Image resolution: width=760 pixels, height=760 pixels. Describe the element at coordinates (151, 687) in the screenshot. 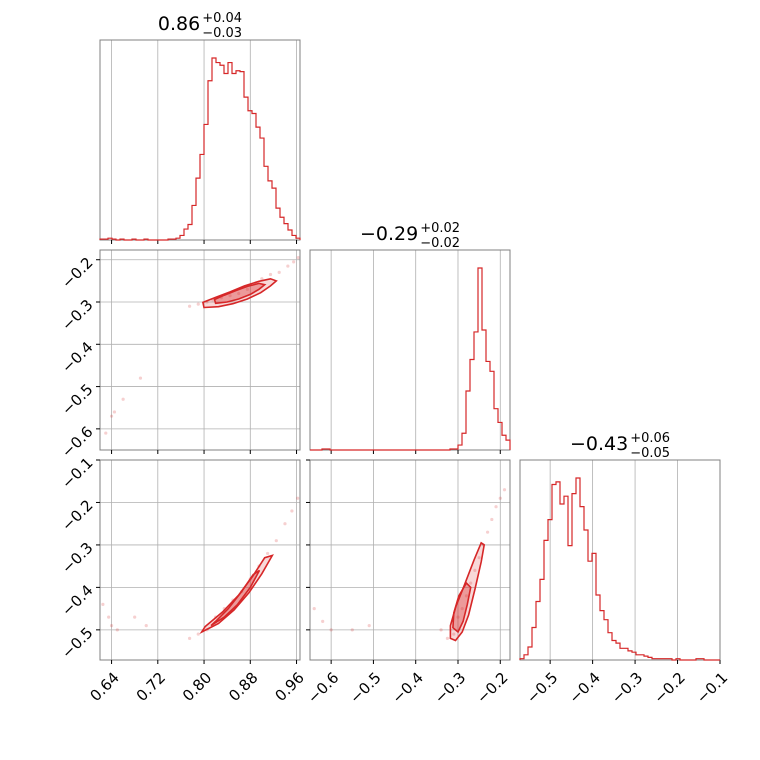

I see `x-tick-label-p0-1: 0.72` at that location.